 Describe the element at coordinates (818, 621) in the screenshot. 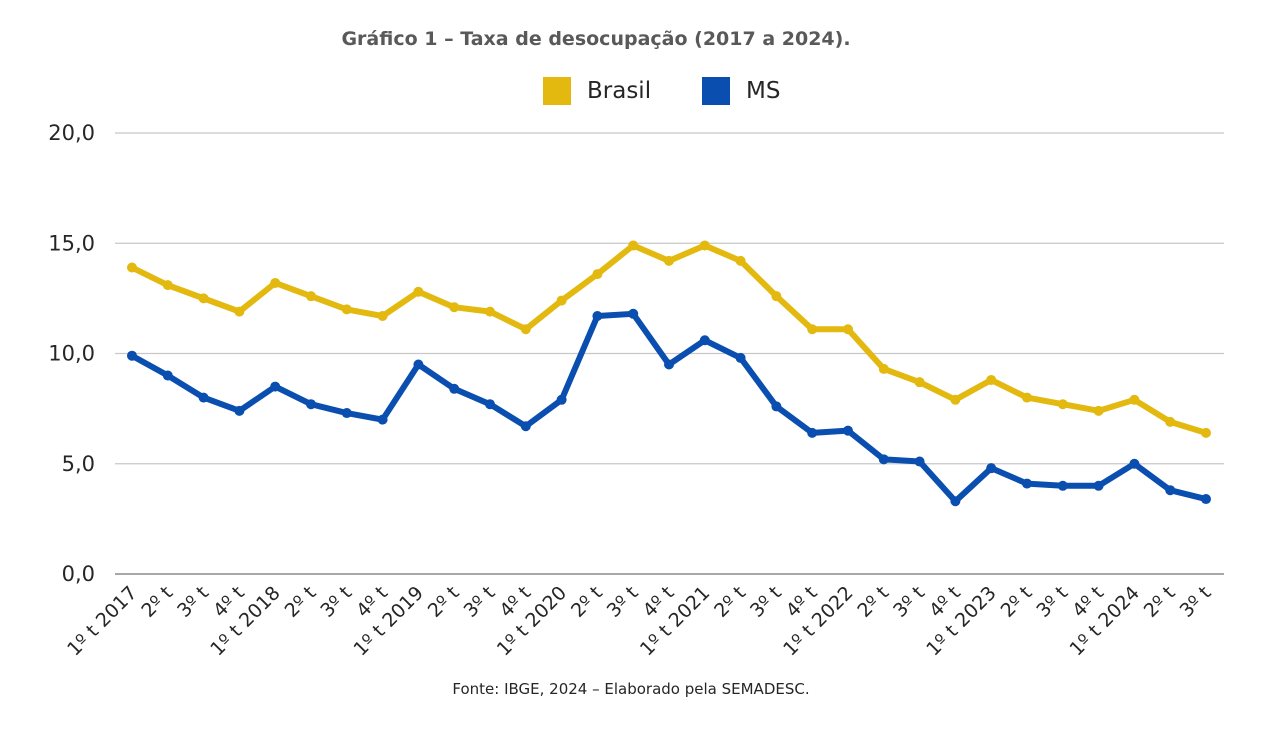

I see `x-tick-label: 1º t 2022` at that location.